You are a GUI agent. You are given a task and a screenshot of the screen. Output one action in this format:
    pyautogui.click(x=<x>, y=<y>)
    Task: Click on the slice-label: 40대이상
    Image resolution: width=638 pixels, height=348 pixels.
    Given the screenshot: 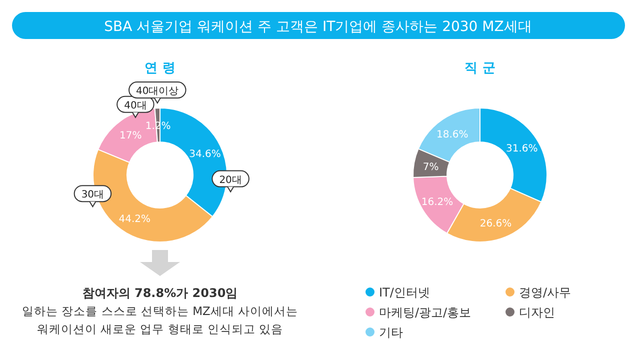 What is the action you would take?
    pyautogui.click(x=157, y=91)
    